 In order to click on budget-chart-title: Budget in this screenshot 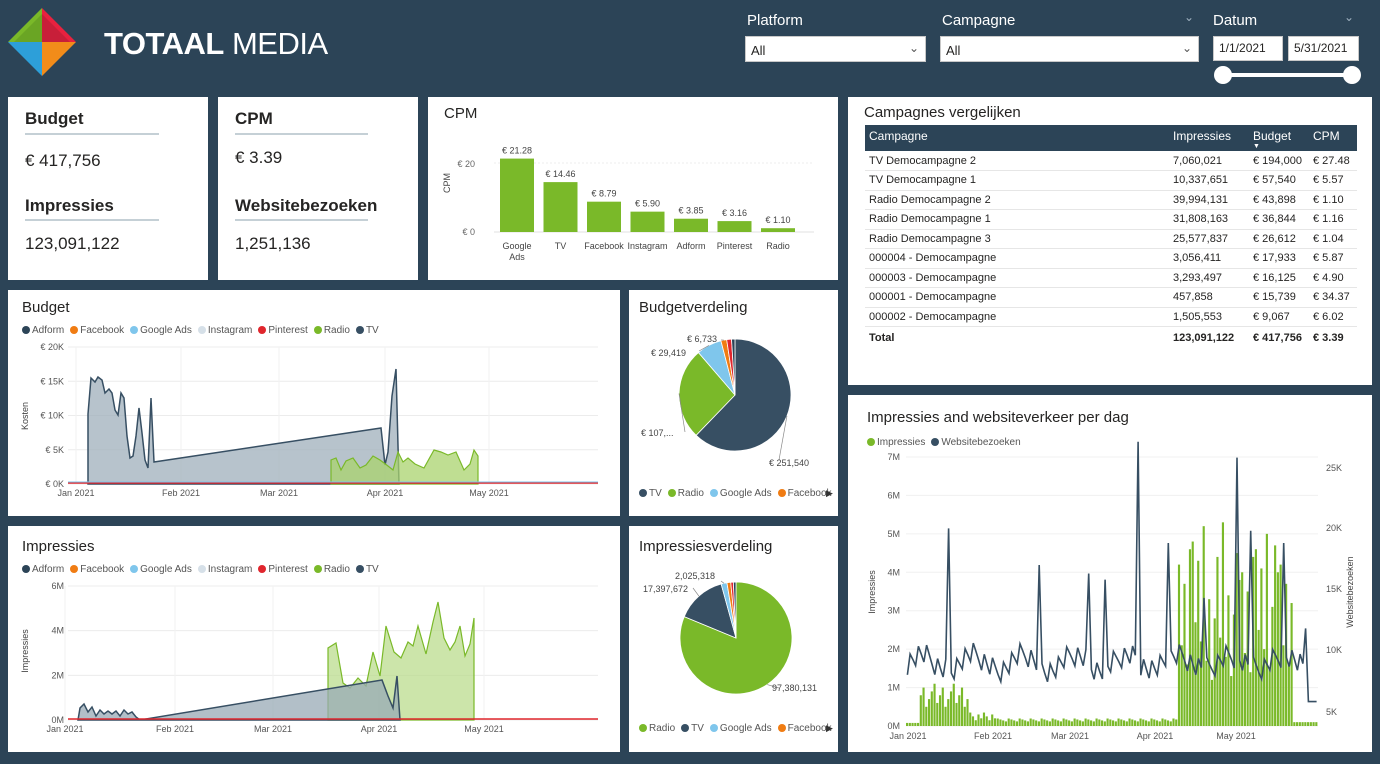, I will do `click(46, 307)`.